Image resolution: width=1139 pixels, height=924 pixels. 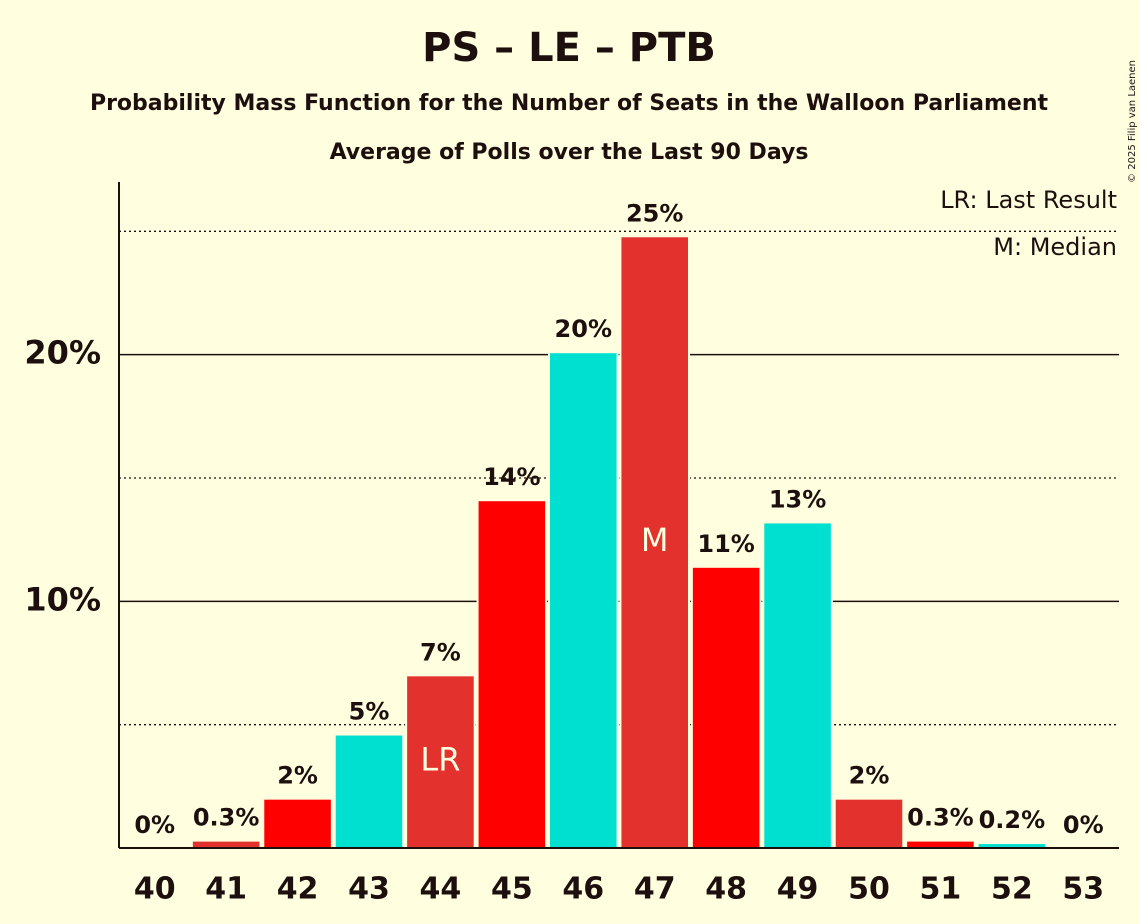 I want to click on y-tick-label: 20%, so click(x=62, y=353).